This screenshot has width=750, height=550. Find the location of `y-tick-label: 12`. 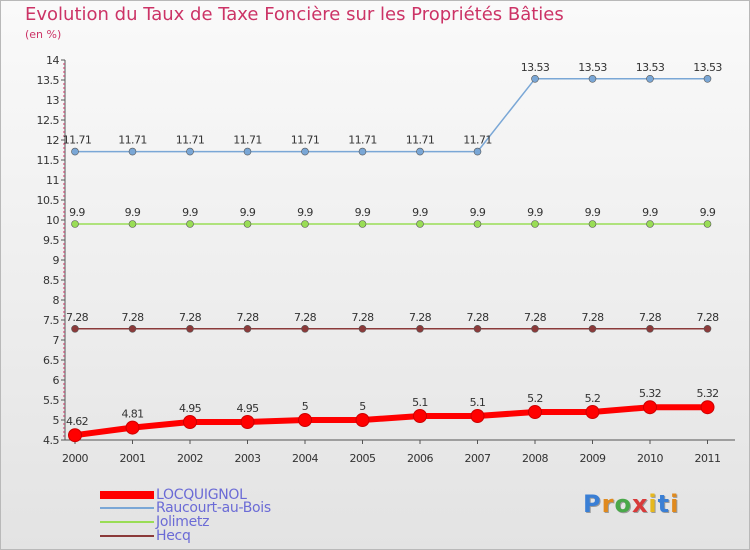

y-tick-label: 12 is located at coordinates (52, 140).